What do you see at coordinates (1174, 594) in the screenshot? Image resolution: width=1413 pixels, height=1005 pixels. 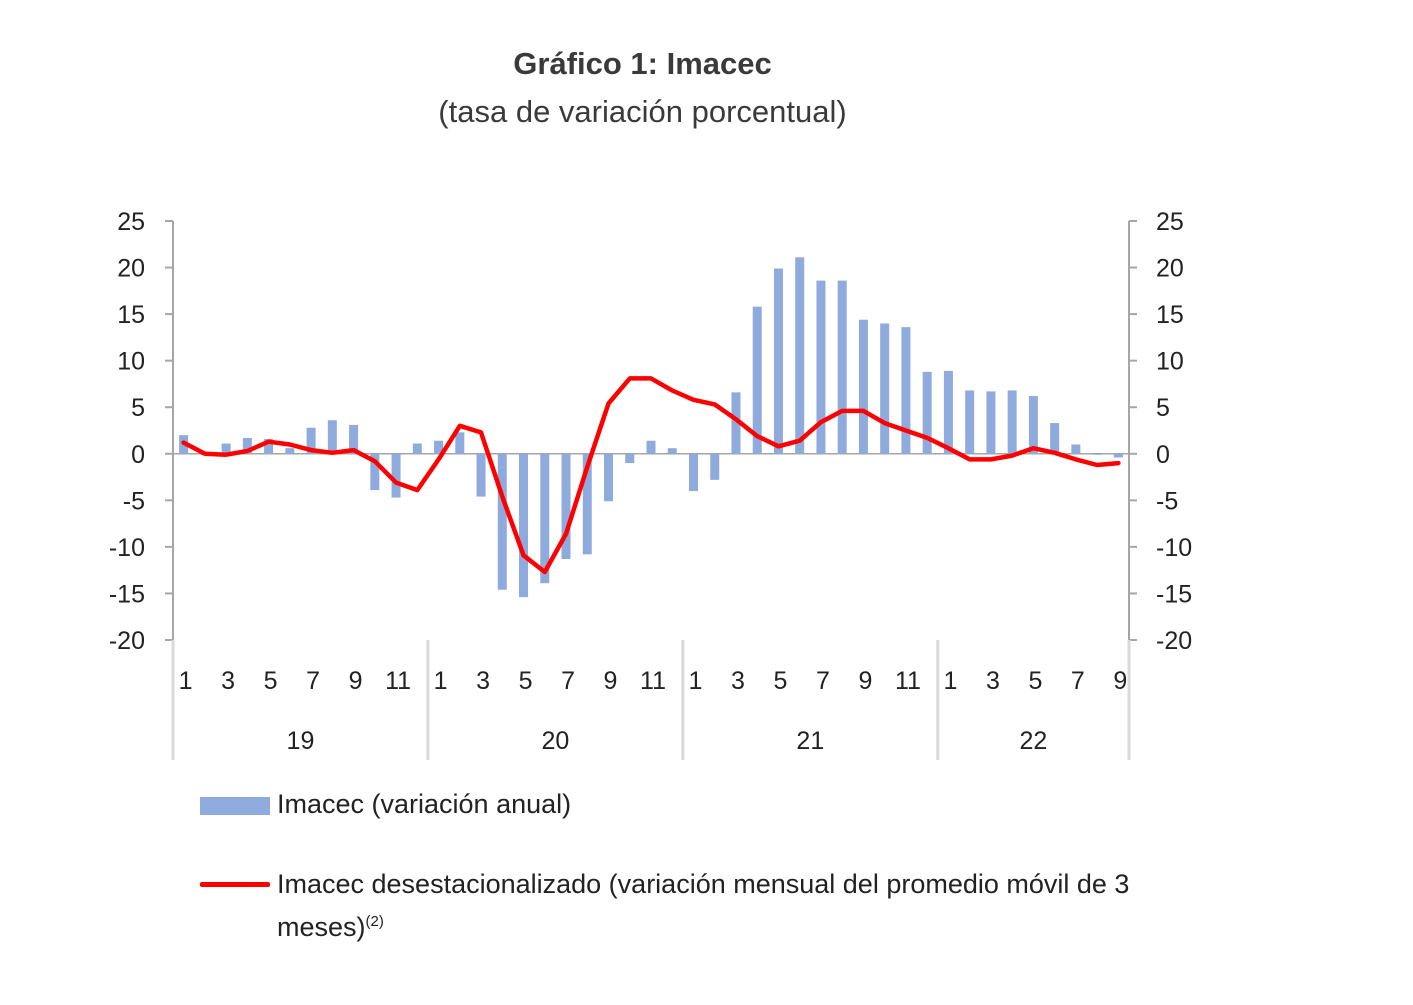 I see `y-tick-label-right: -15` at bounding box center [1174, 594].